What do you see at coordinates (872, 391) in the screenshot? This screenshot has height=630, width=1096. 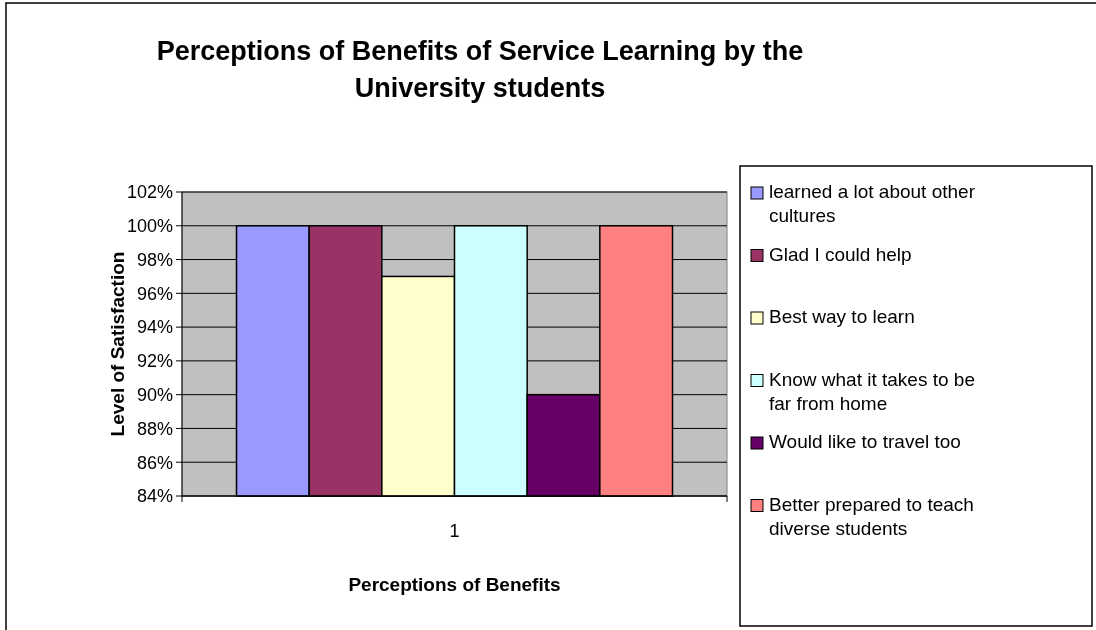 I see `legend-label: Know what it takes to be far from home` at bounding box center [872, 391].